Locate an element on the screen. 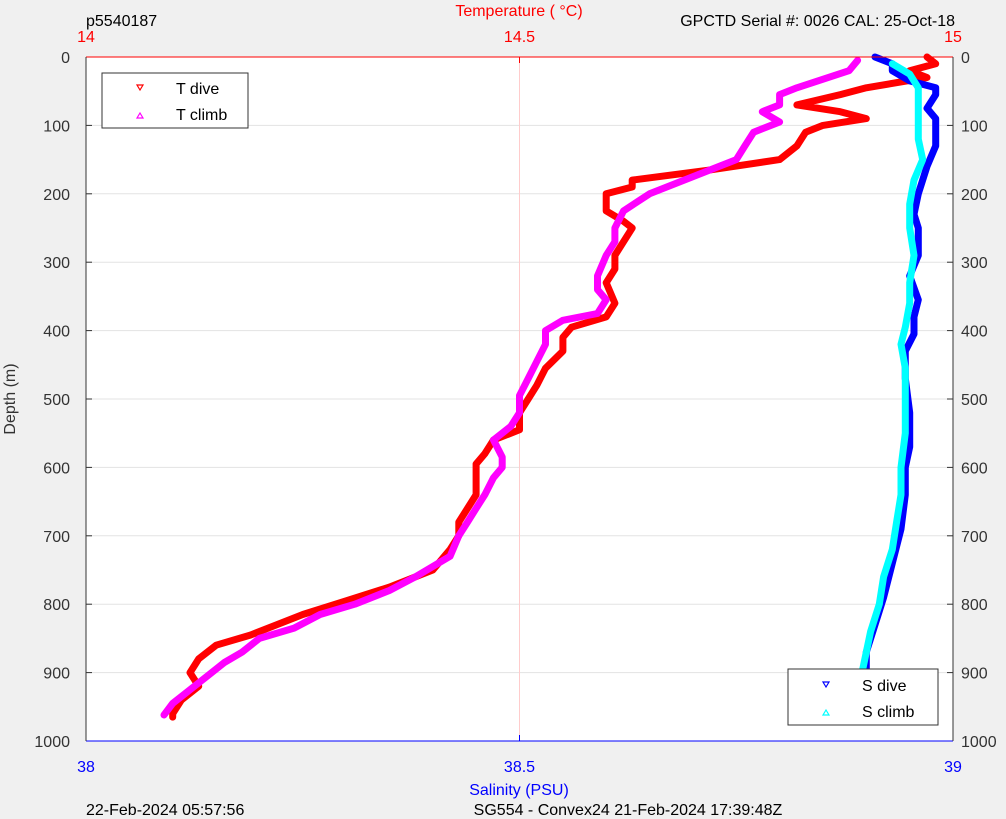 The image size is (1006, 819). depth-tick-label-left: 900 is located at coordinates (56, 674).